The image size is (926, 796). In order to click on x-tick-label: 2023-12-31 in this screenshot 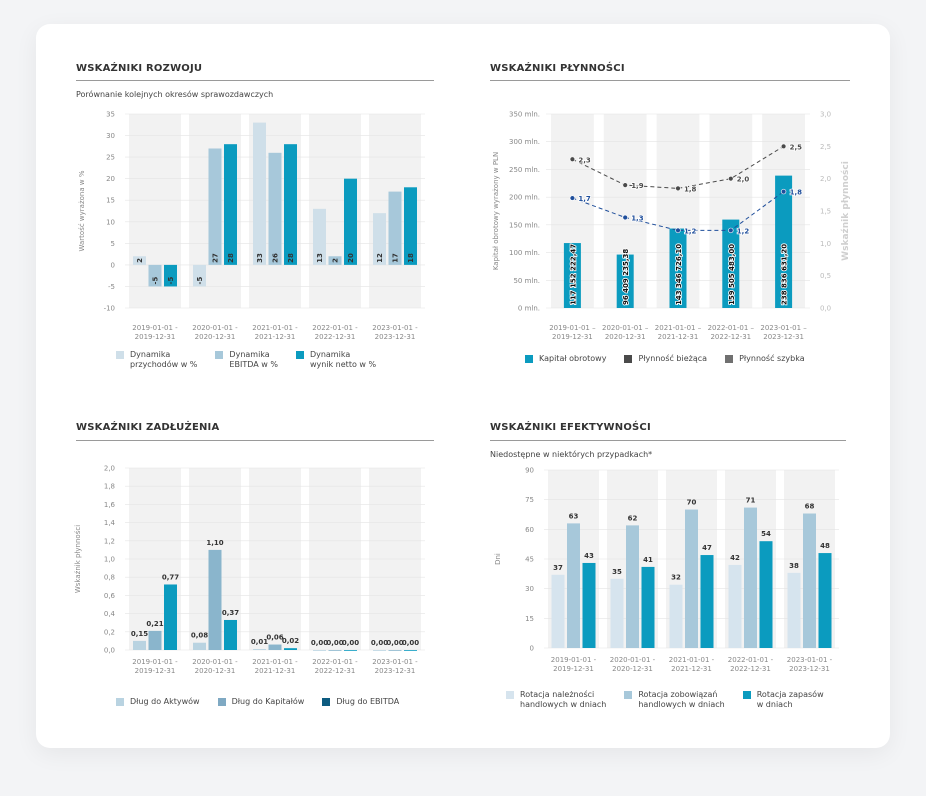, I will do `click(783, 337)`.